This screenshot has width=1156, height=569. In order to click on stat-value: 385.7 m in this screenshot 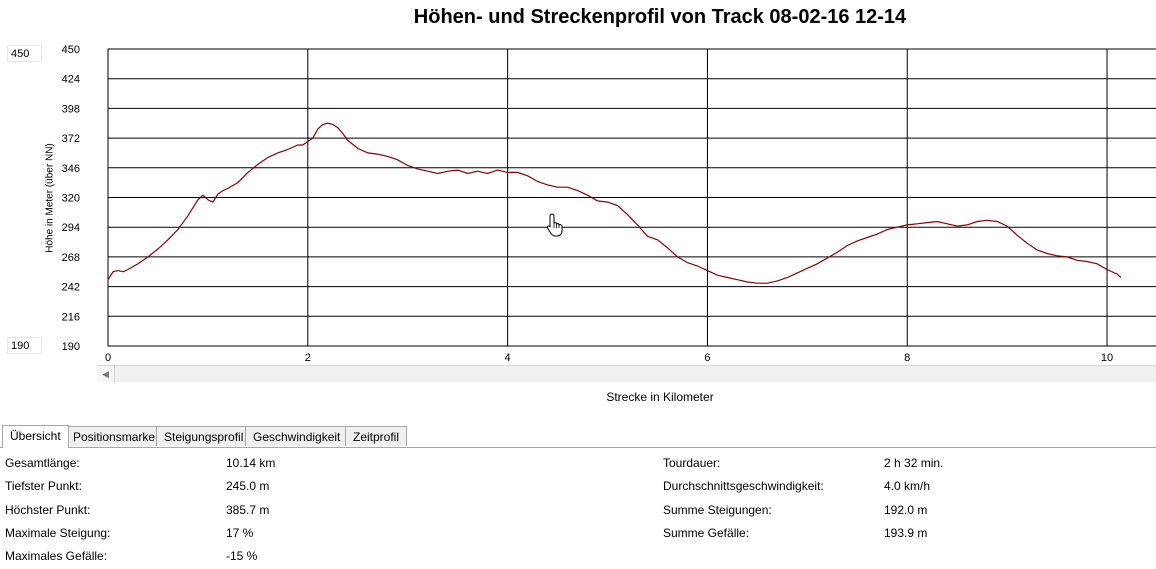, I will do `click(248, 510)`.